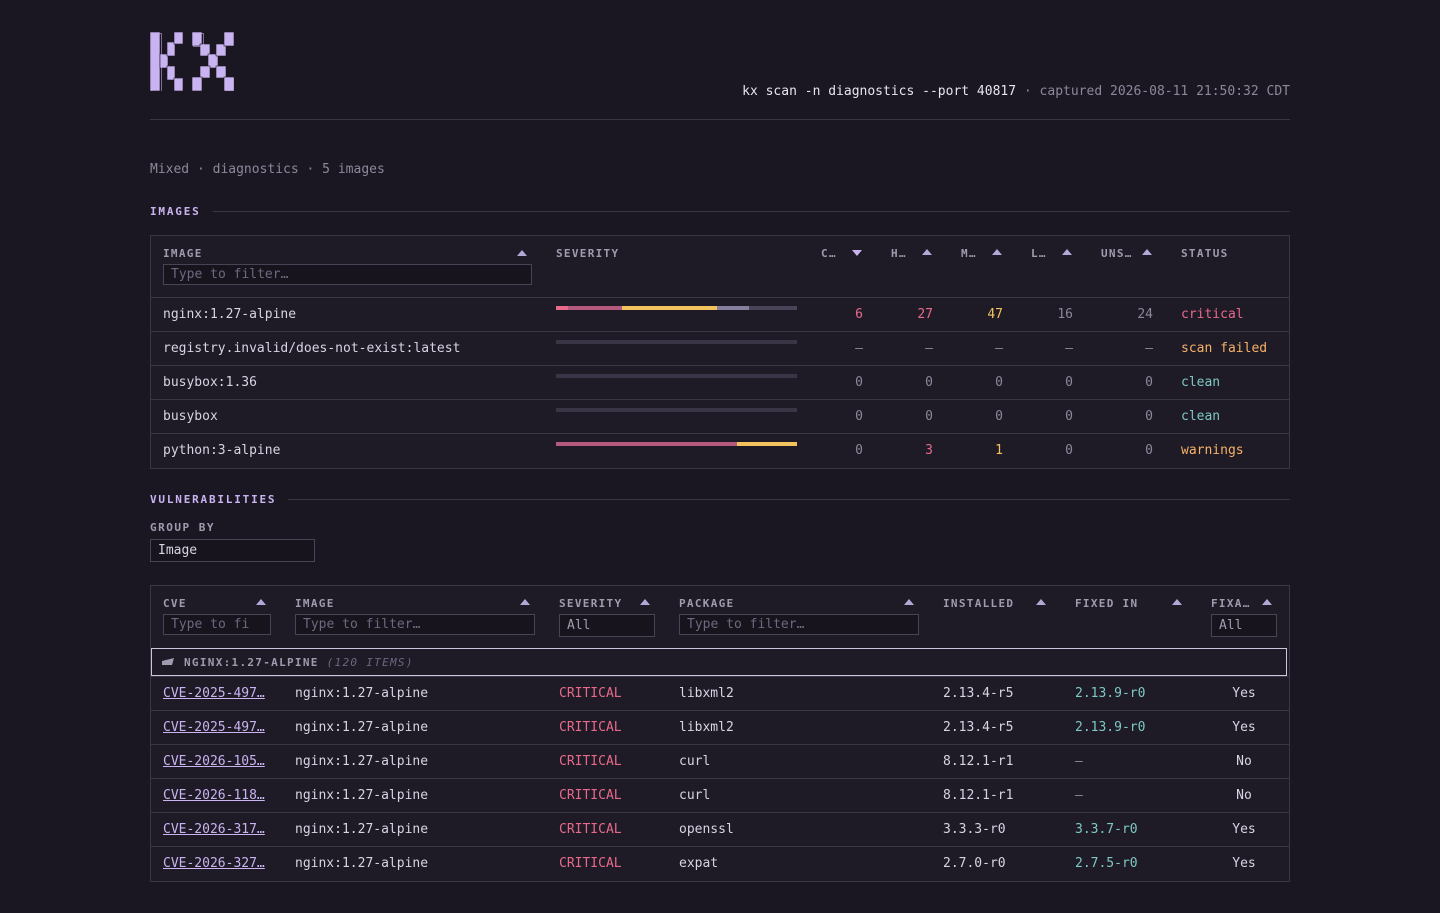  What do you see at coordinates (720, 382) in the screenshot?
I see `image-row: busybox:1.36 0 0 0 0 0 clean` at bounding box center [720, 382].